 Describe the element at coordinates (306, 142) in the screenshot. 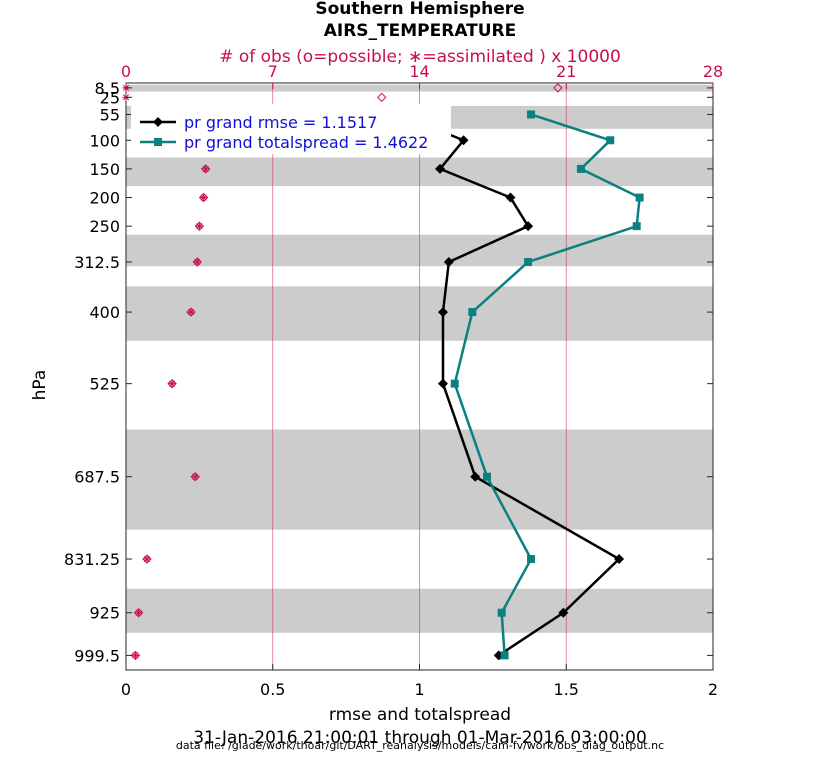

I see `legend-spread-label: pr grand totalspread = 1.4622` at that location.